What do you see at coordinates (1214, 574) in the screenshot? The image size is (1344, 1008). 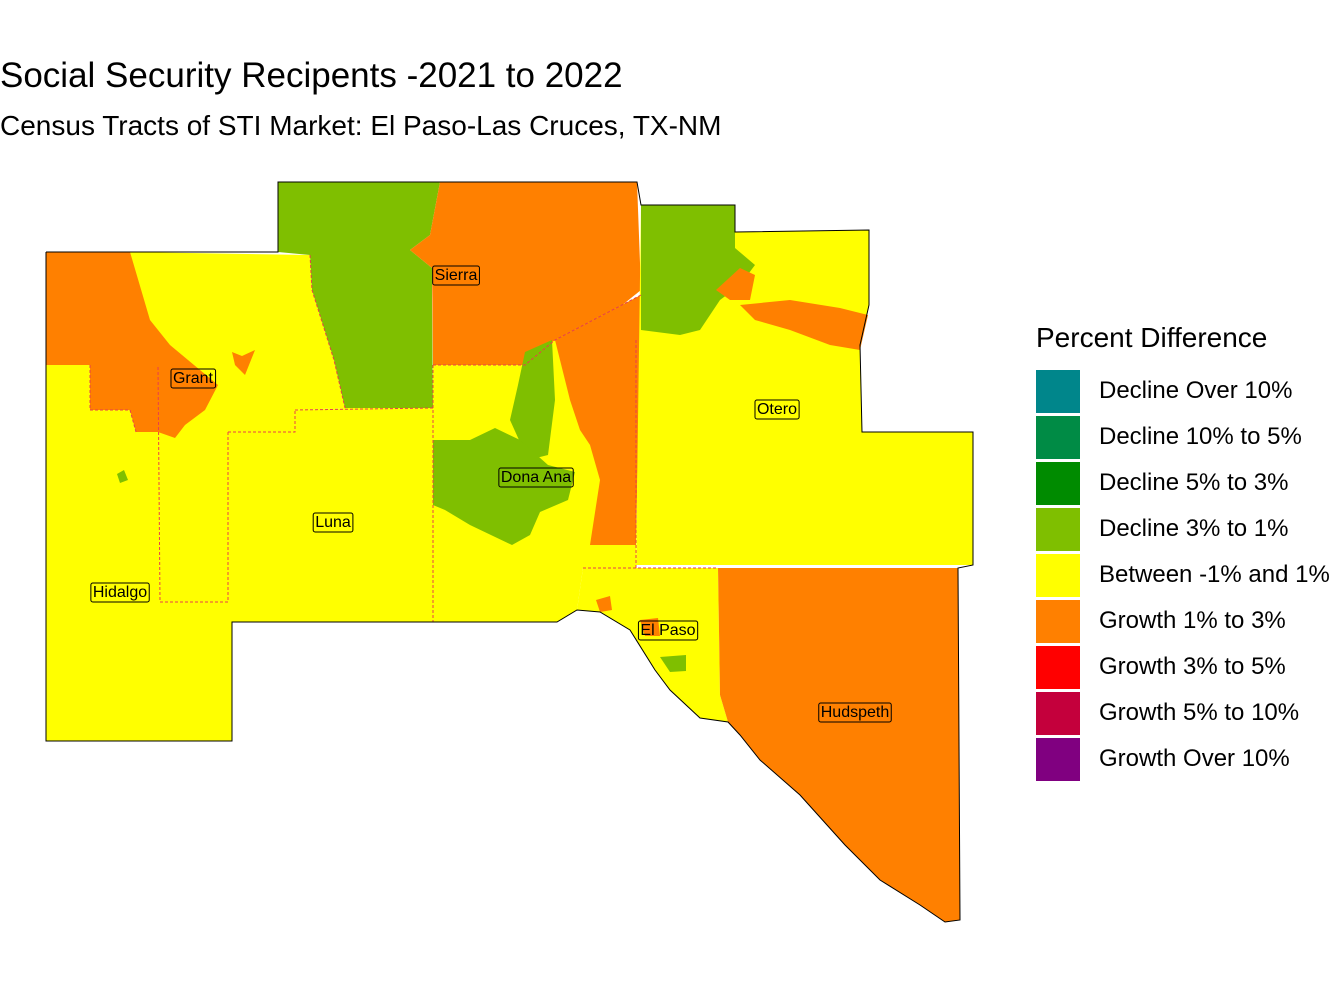 I see `legend-label: Between -1% and 1%` at bounding box center [1214, 574].